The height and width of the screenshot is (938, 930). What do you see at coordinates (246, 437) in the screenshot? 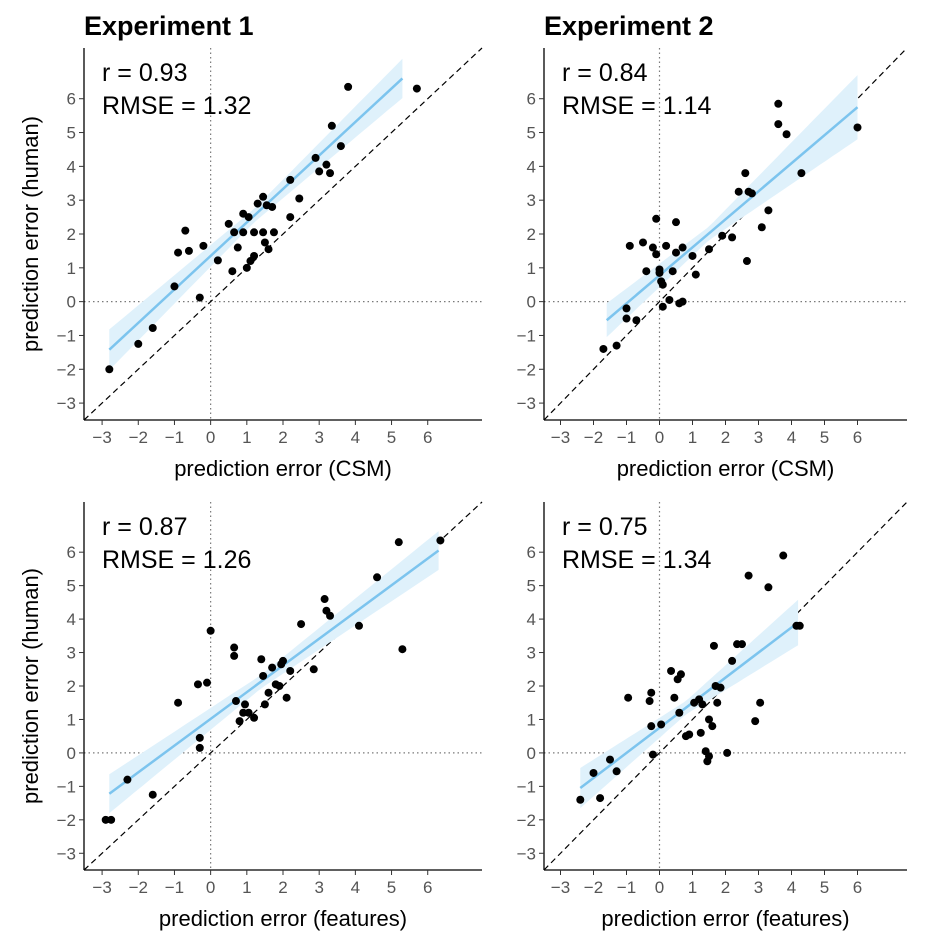
I see `x-tick-label: 1` at bounding box center [246, 437].